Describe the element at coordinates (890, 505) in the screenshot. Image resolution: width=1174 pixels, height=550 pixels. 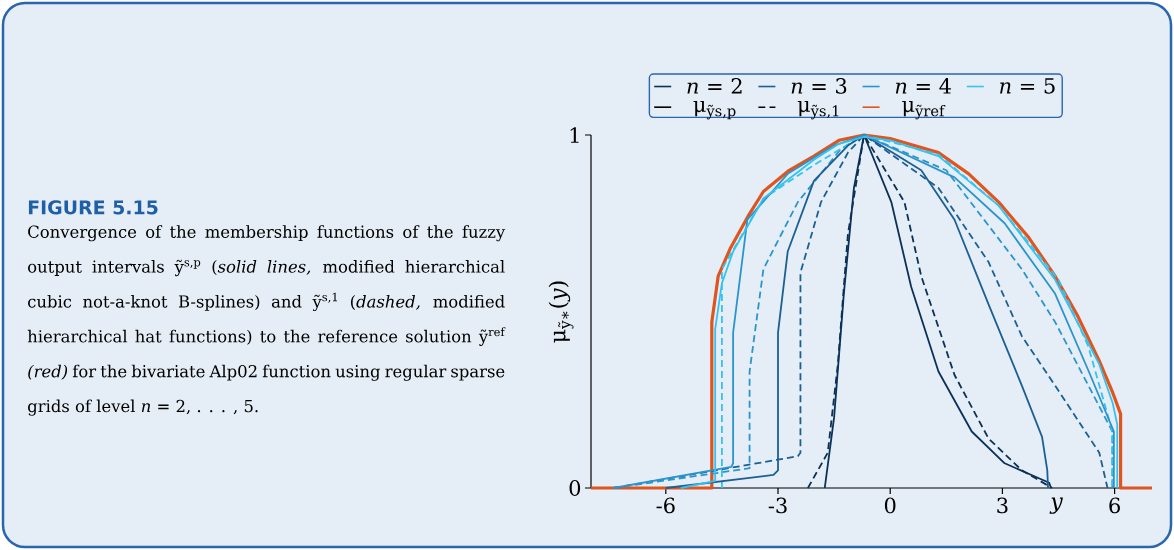
I see `x-tick-label: 0` at that location.